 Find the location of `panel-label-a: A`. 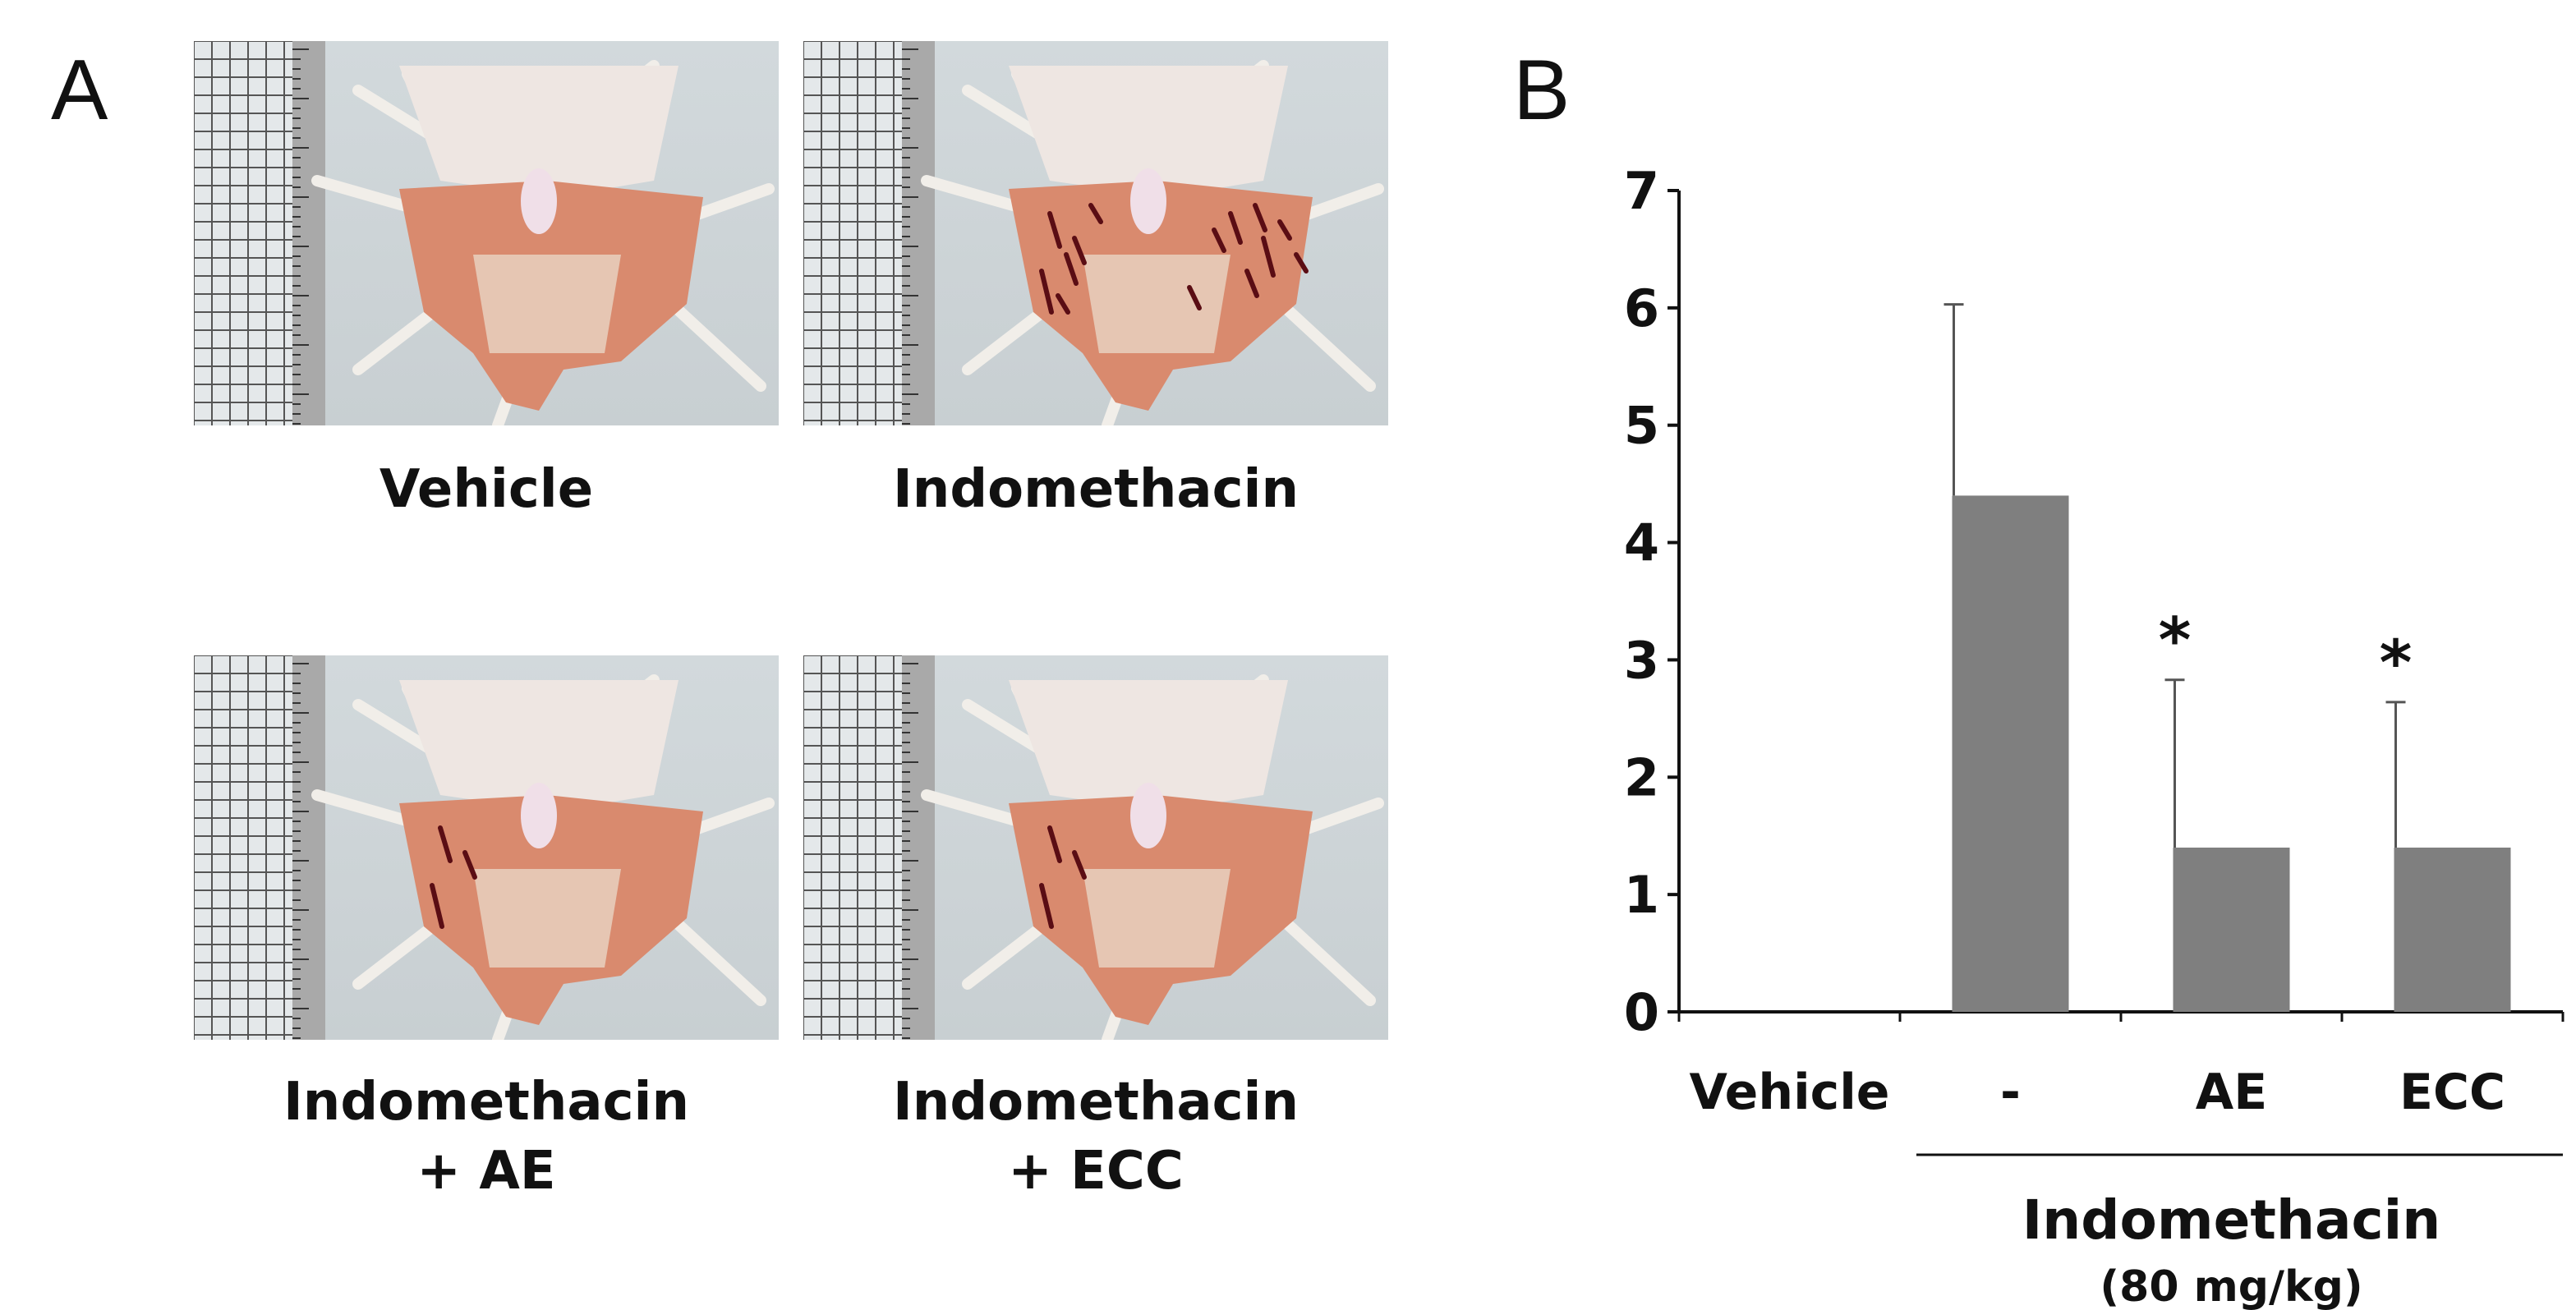

panel-label-a: A is located at coordinates (79, 90).